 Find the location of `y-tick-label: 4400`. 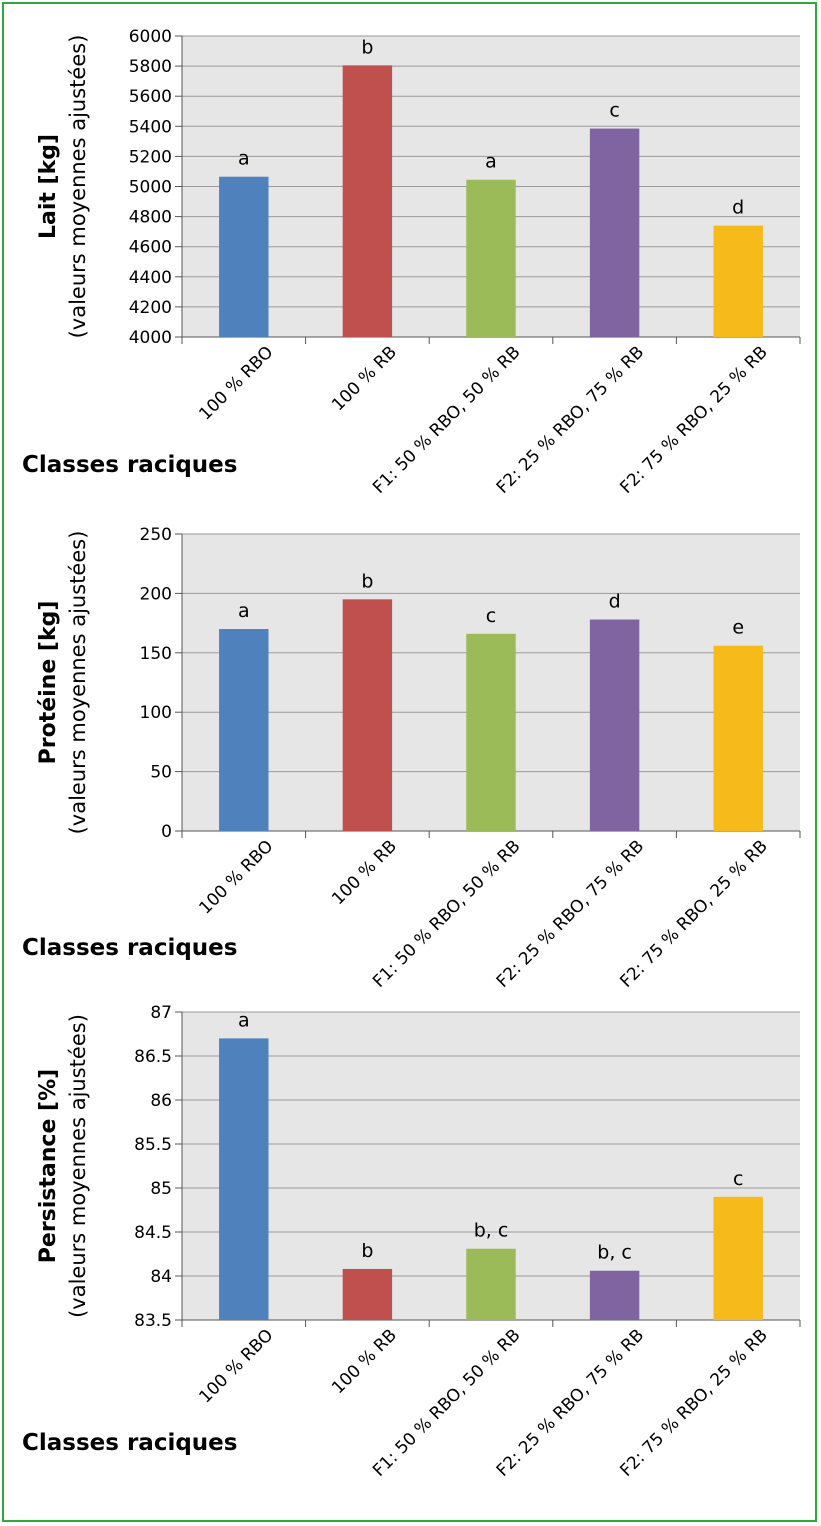

y-tick-label: 4400 is located at coordinates (150, 278).